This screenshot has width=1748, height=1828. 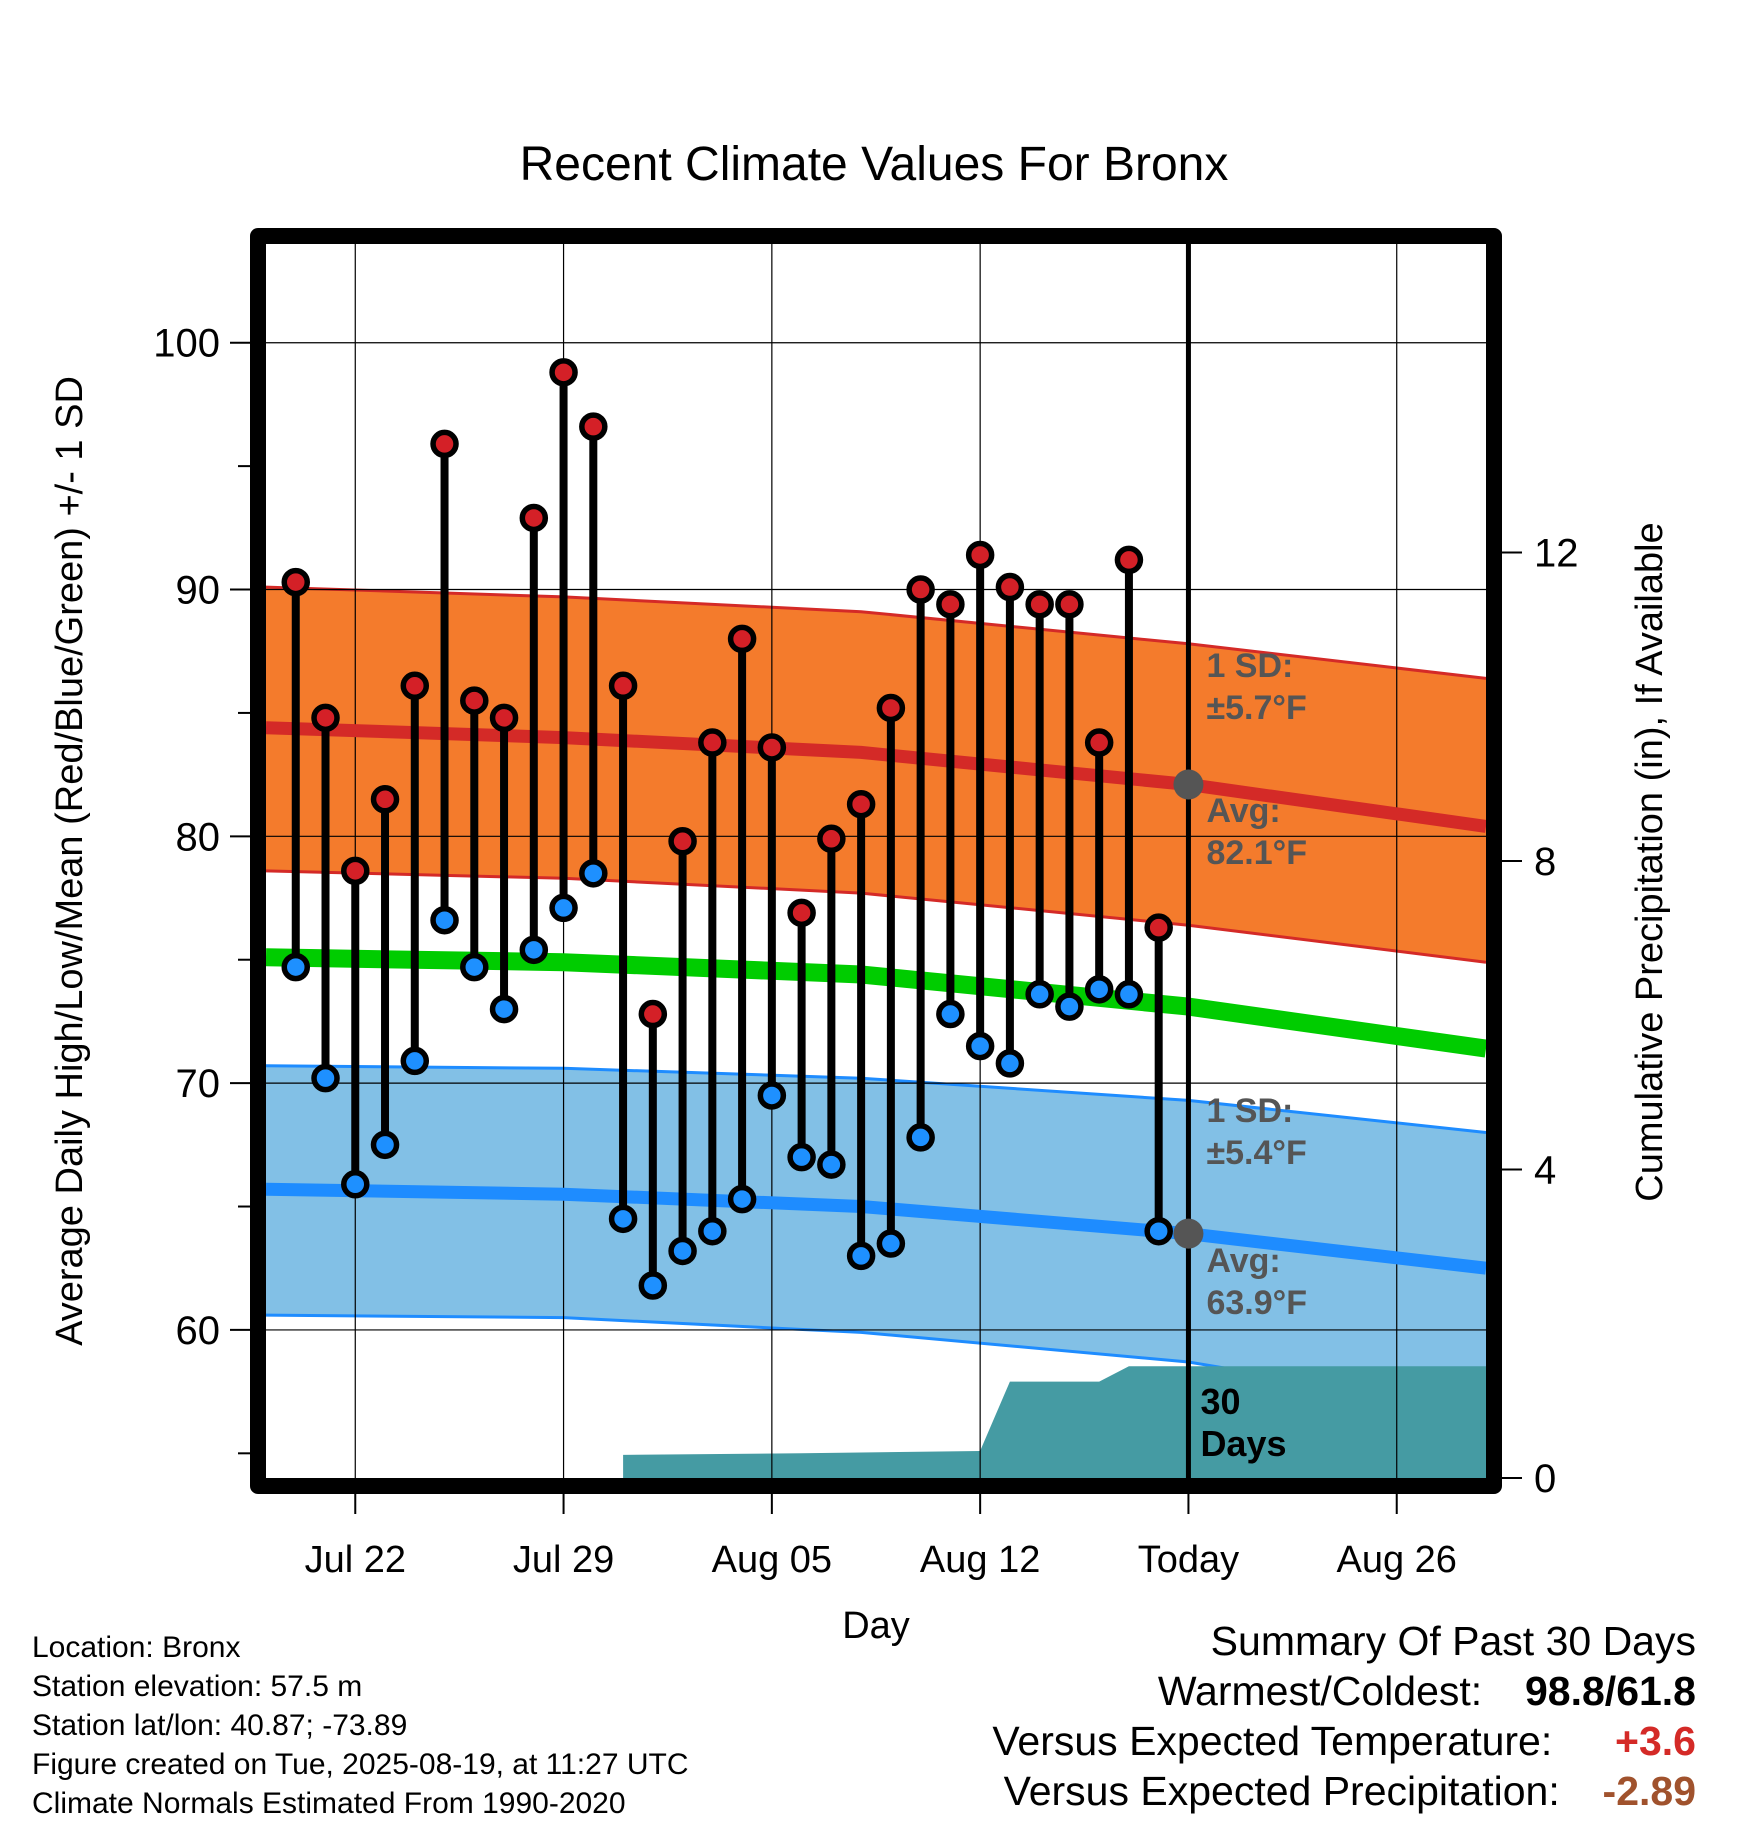 I want to click on chart-title: Recent Climate Values For Bronx, so click(x=874, y=164).